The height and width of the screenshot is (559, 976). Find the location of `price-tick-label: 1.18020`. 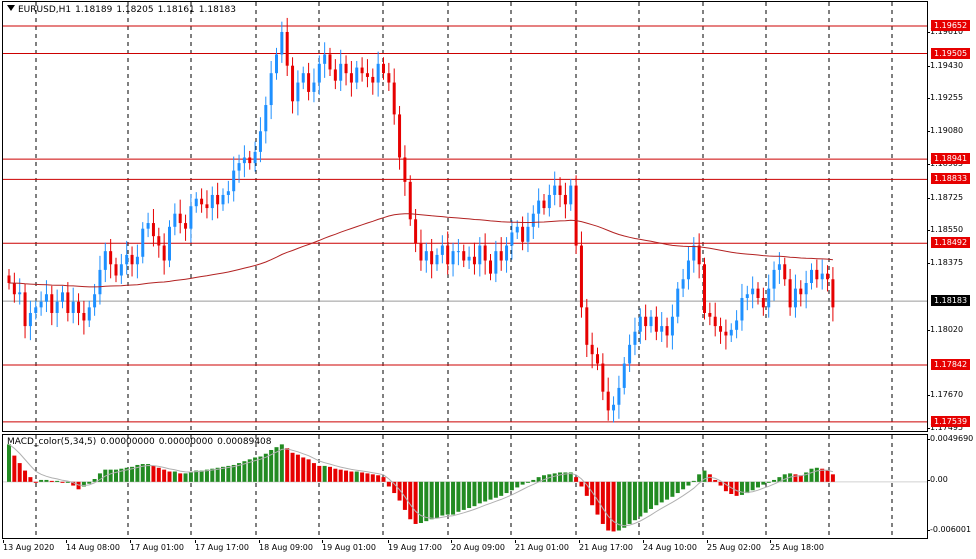

price-tick-label: 1.18020 is located at coordinates (945, 329).